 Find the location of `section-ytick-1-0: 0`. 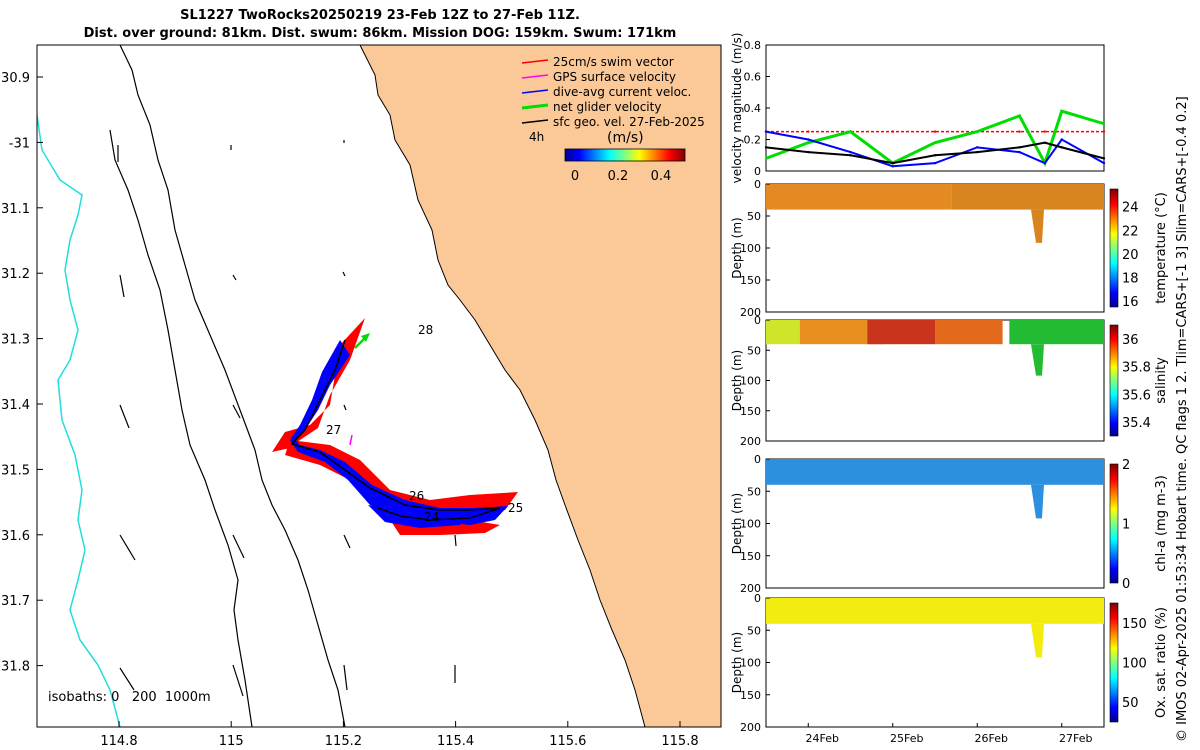

section-ytick-1-0: 0 is located at coordinates (757, 320).